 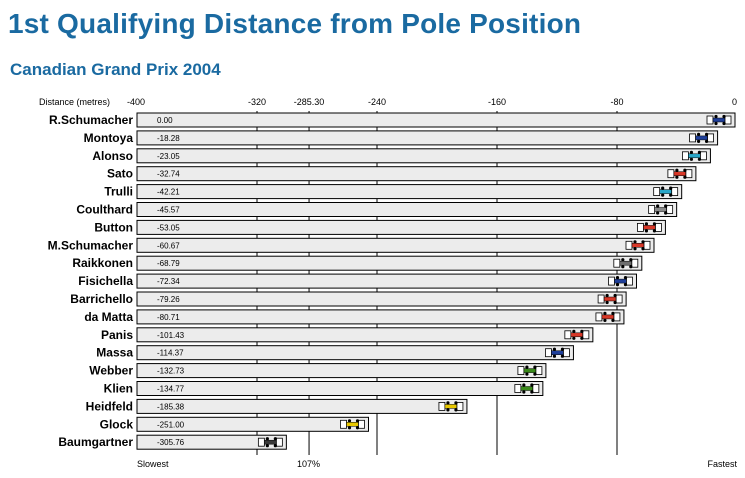 What do you see at coordinates (109, 406) in the screenshot?
I see `category-label: Heidfeld` at bounding box center [109, 406].